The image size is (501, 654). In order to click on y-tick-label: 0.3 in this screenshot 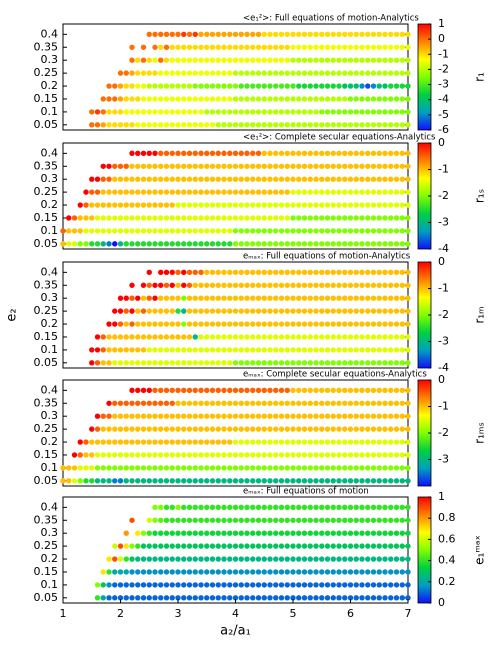, I will do `click(50, 415)`.